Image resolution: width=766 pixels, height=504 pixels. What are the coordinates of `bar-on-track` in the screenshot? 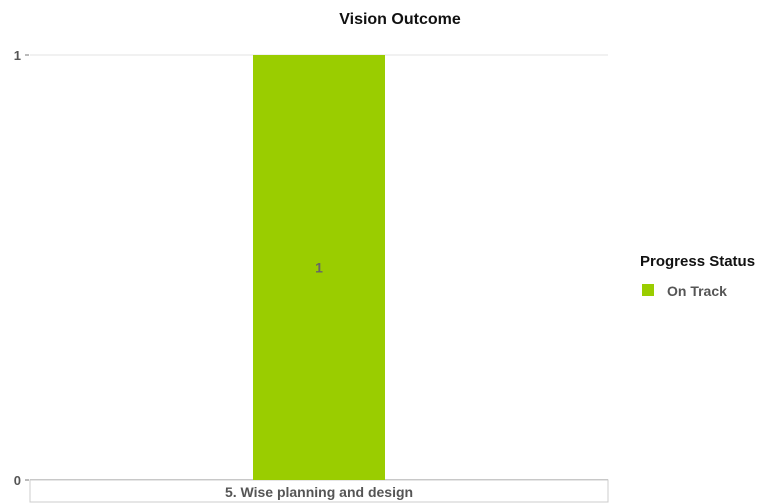 It's located at (319, 267).